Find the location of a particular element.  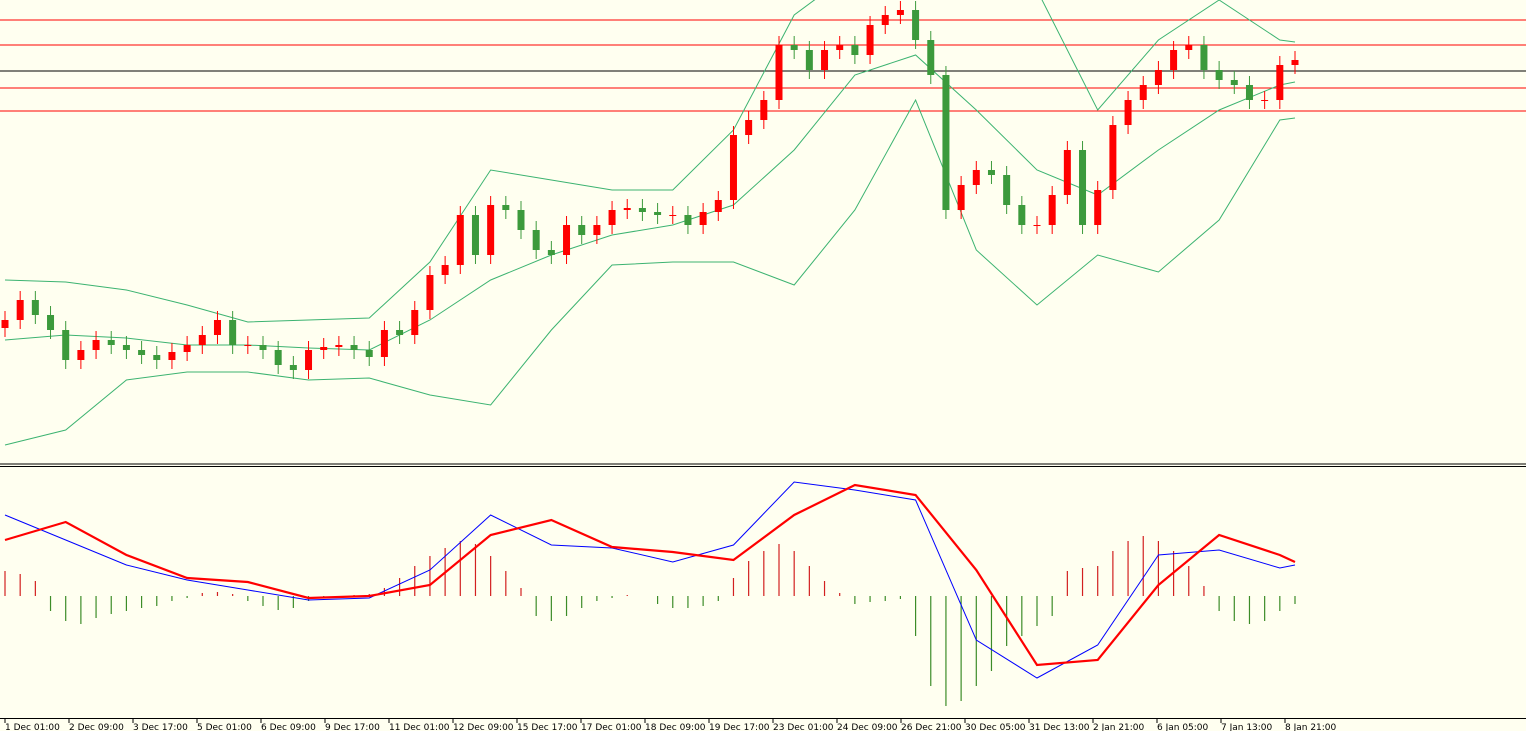

time-label: 23 Dec 01:00 is located at coordinates (803, 727).